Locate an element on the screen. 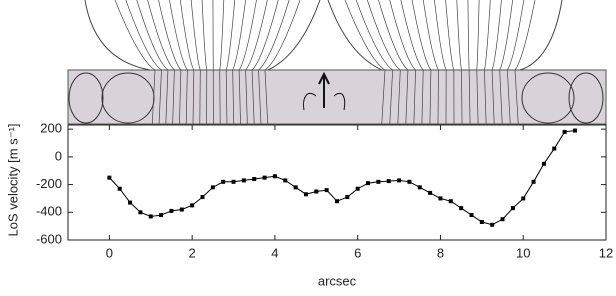 The width and height of the screenshot is (616, 296). x-tick-label: 0 is located at coordinates (109, 252).